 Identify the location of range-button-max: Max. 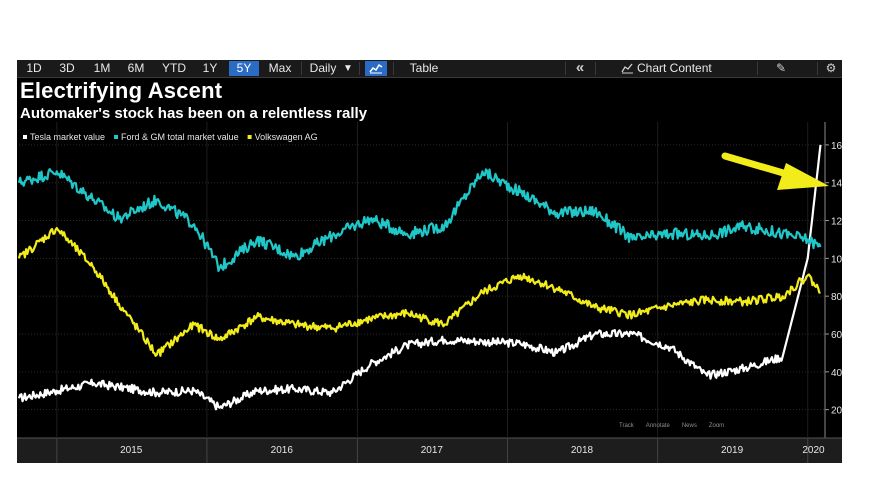
(280, 68).